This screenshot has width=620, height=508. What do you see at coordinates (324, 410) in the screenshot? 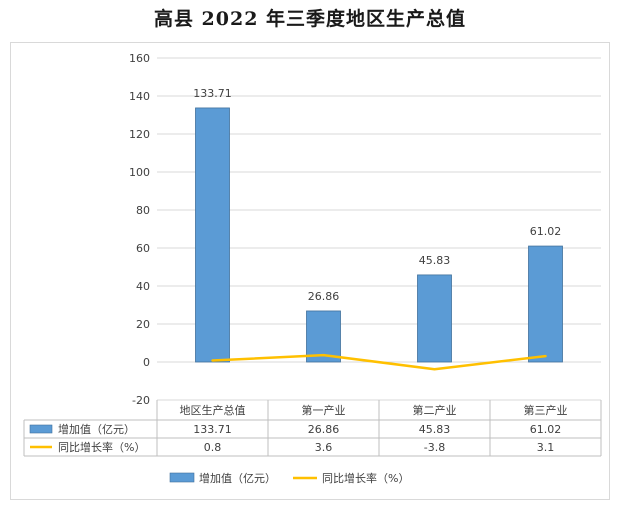
I see `category-label: 第一产业` at bounding box center [324, 410].